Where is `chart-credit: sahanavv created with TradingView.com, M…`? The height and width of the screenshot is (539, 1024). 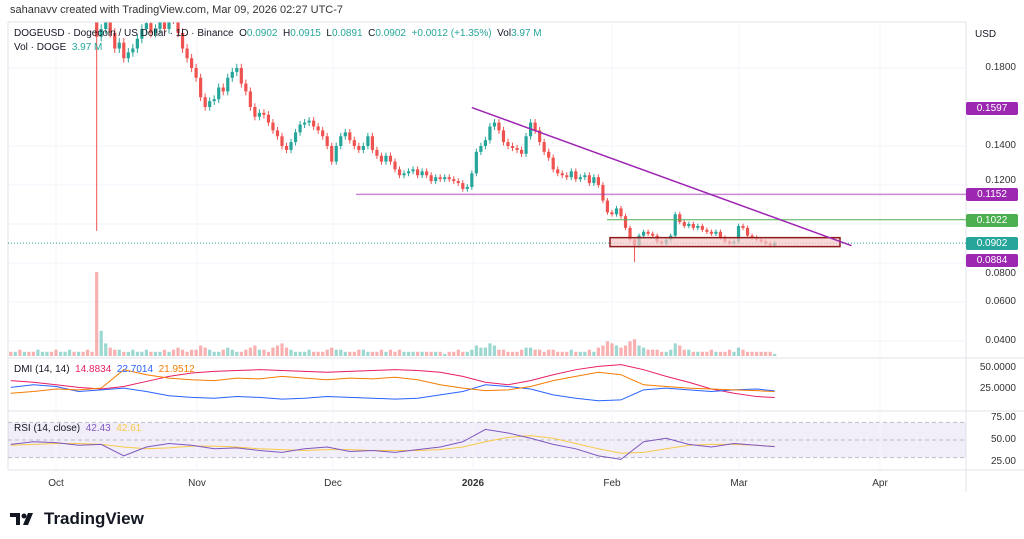
chart-credit: sahanavv created with TradingView.com, M… is located at coordinates (177, 10).